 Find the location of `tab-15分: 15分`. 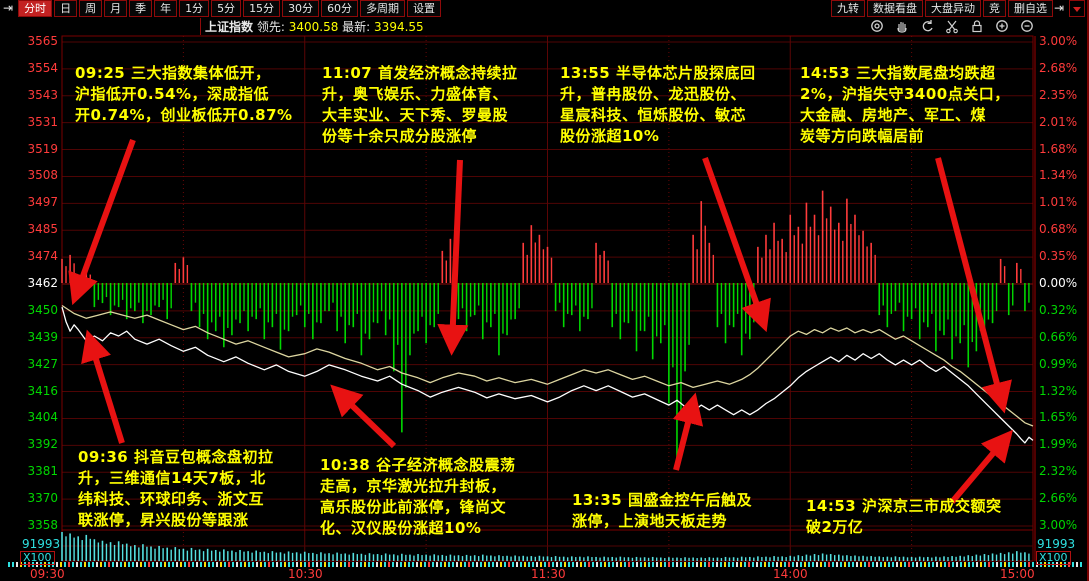

tab-15分: 15分 is located at coordinates (262, 8).